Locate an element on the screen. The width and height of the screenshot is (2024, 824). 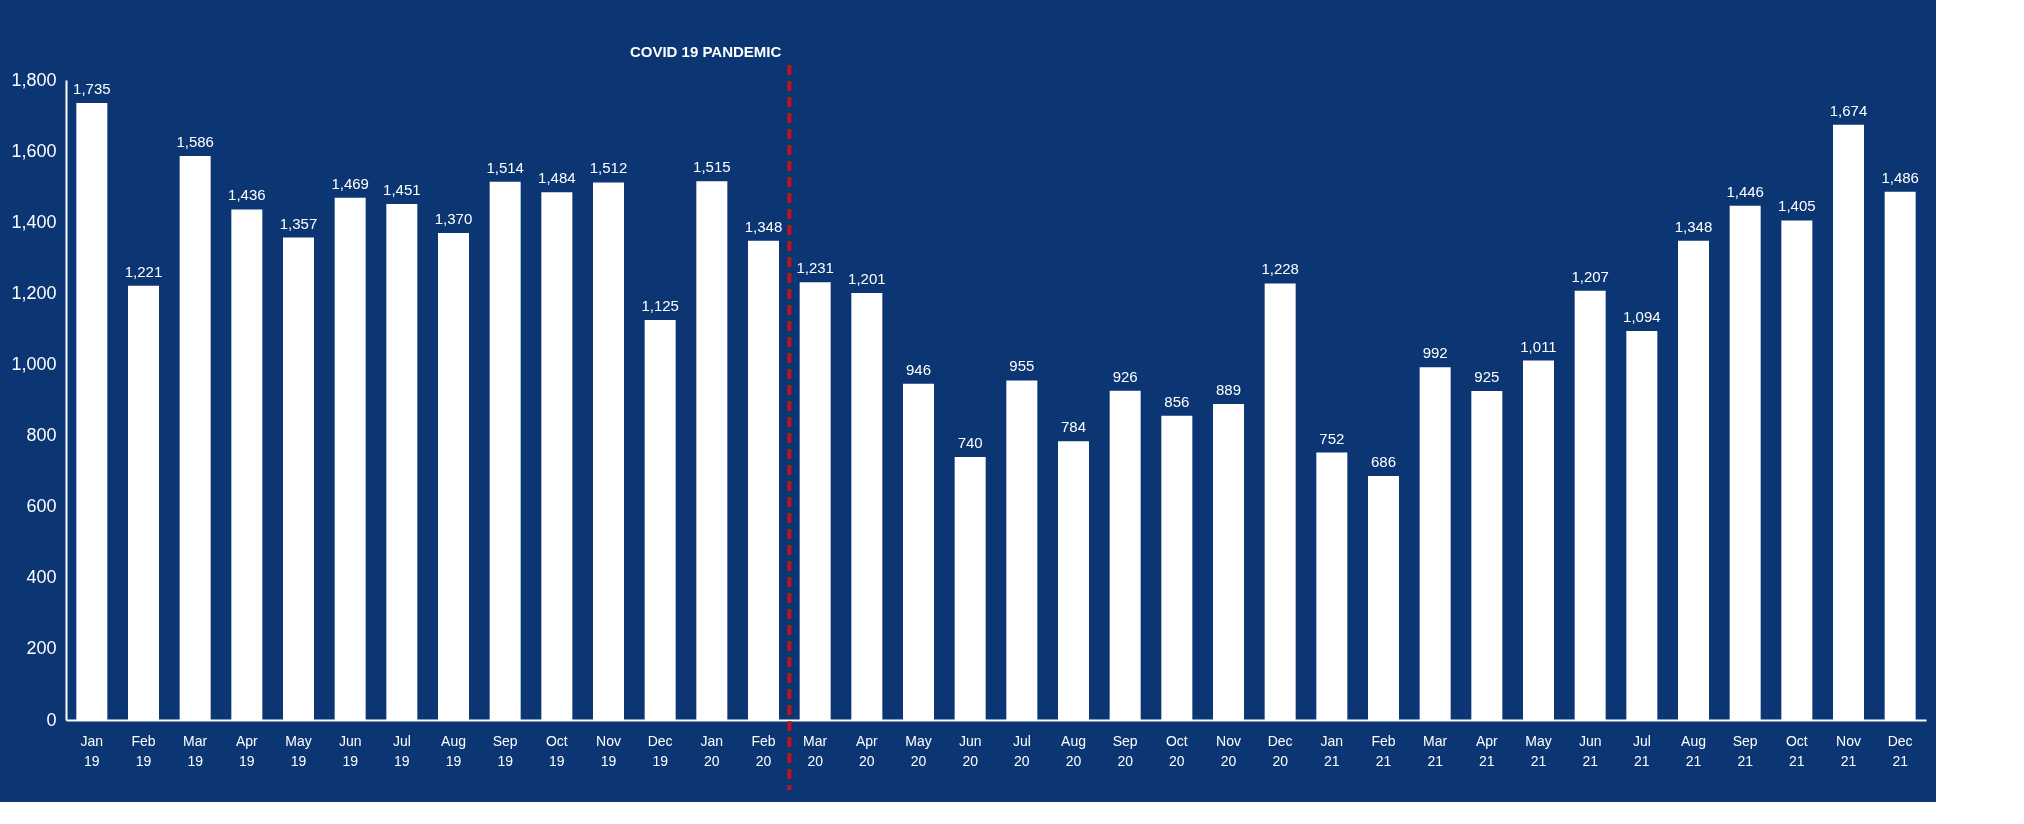
data-label: 740 is located at coordinates (970, 442).